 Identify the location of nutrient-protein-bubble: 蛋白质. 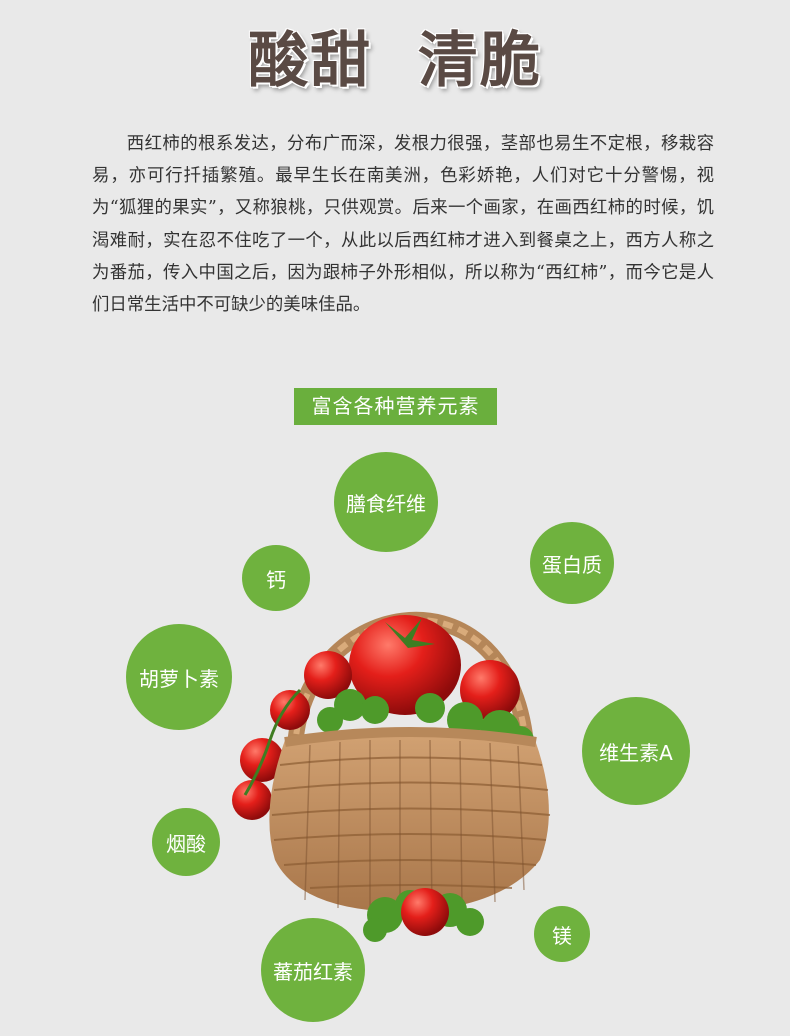
(572, 563).